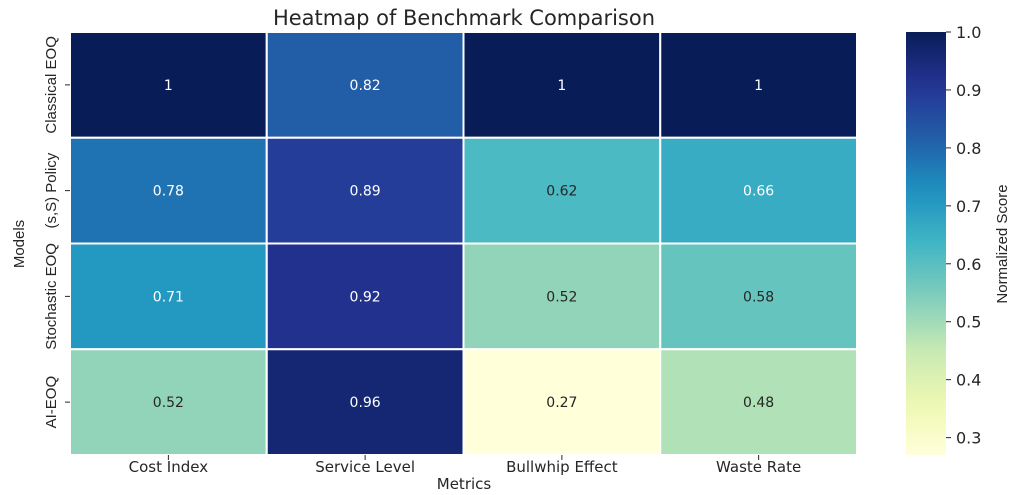 Image resolution: width=1017 pixels, height=495 pixels. I want to click on cell-annotation: 0.48, so click(758, 403).